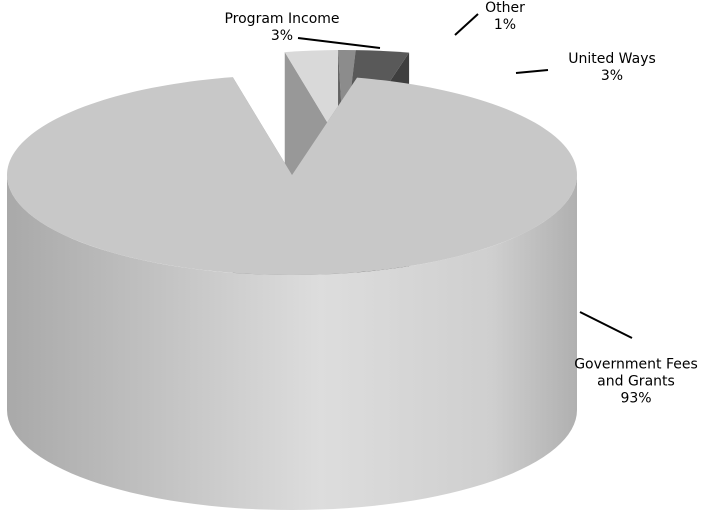  Describe the element at coordinates (612, 59) in the screenshot. I see `category-label: United Ways` at that location.